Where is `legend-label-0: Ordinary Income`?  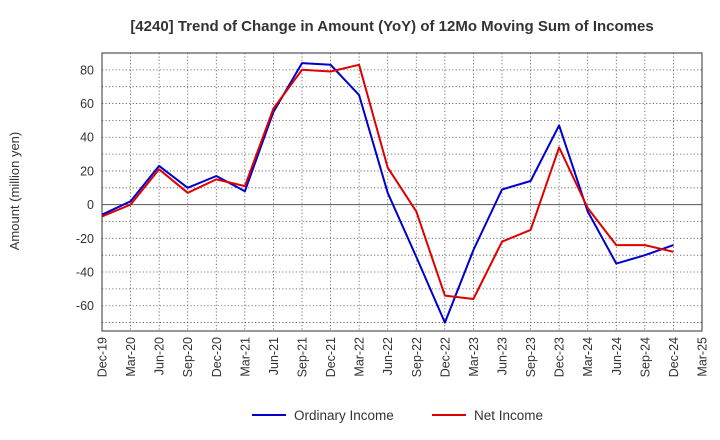
legend-label-0: Ordinary Income is located at coordinates (344, 415).